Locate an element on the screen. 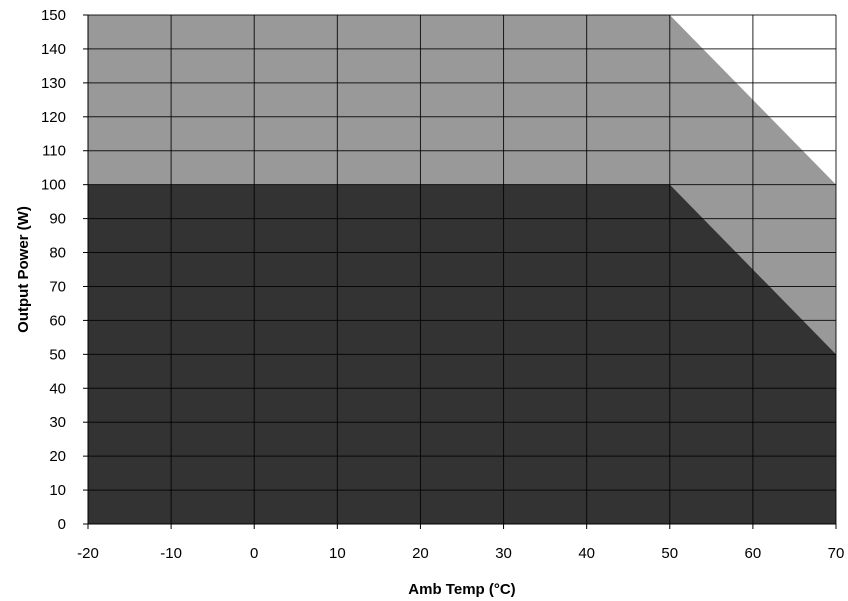 The width and height of the screenshot is (848, 601). y-tick-label: 120 is located at coordinates (53, 117).